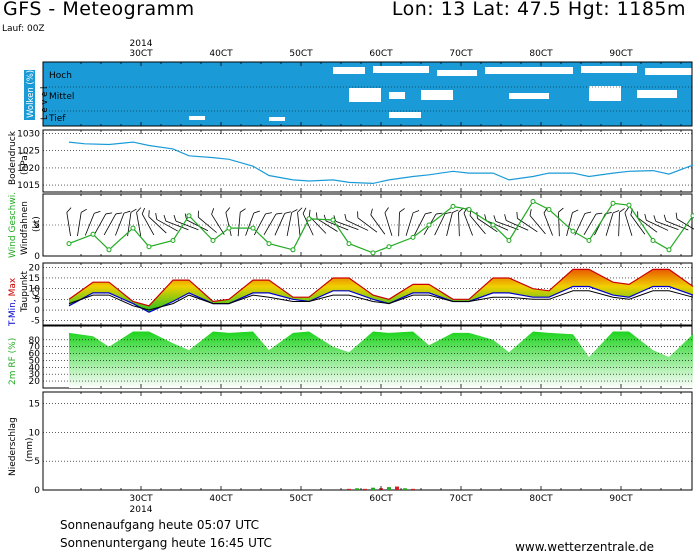 The image size is (694, 554). What do you see at coordinates (141, 510) in the screenshot?
I see `year-label-bottom: 2014` at bounding box center [141, 510].